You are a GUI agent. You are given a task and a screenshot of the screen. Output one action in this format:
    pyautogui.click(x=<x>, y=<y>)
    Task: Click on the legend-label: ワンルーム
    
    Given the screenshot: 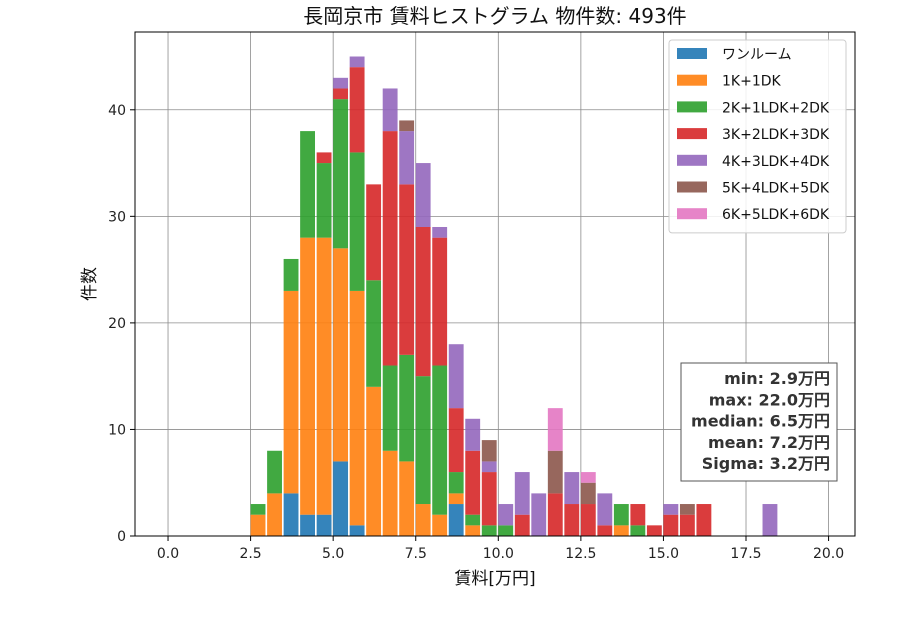 What is the action you would take?
    pyautogui.click(x=757, y=55)
    